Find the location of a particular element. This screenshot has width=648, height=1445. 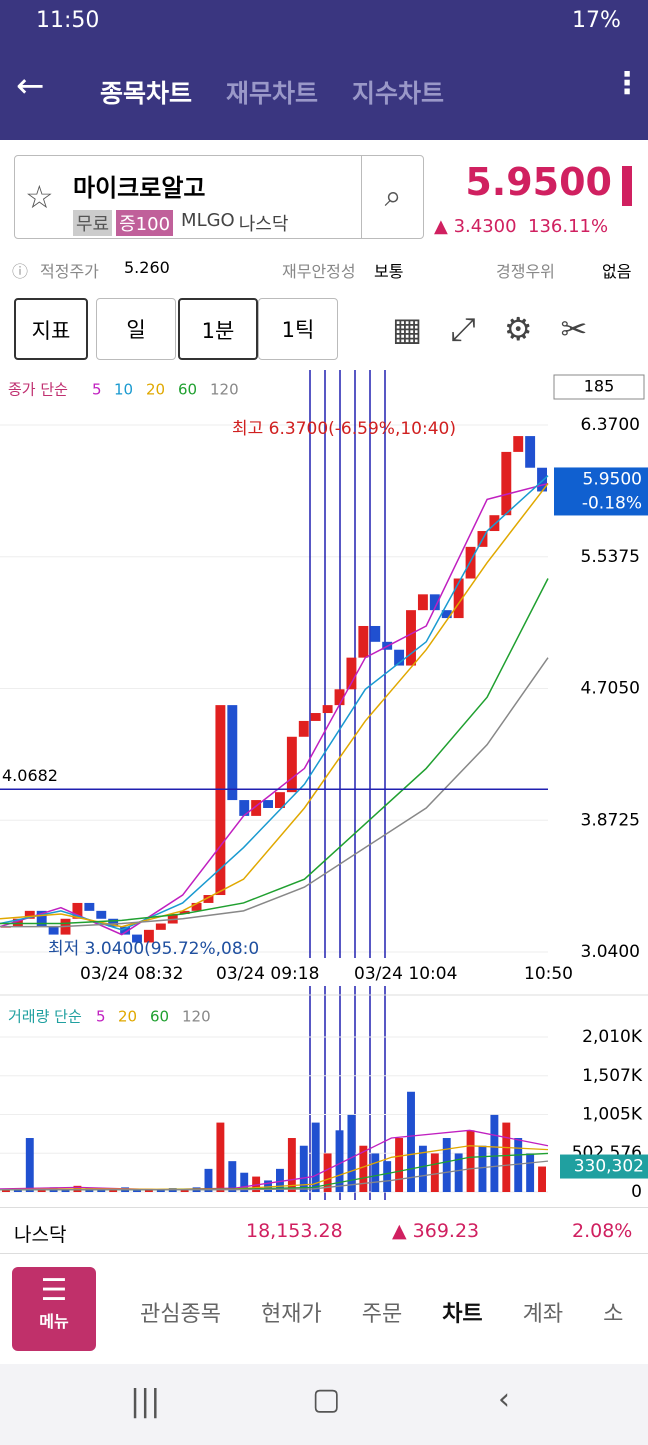

toolbar-button: 1틱 is located at coordinates (298, 329).